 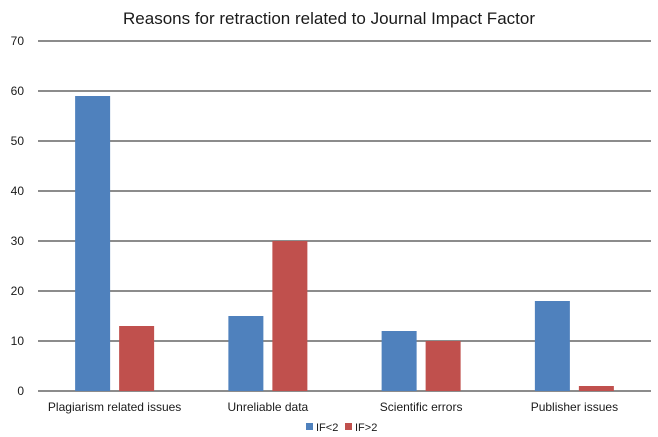 I want to click on x-category-label: Unreliable data, so click(x=268, y=407).